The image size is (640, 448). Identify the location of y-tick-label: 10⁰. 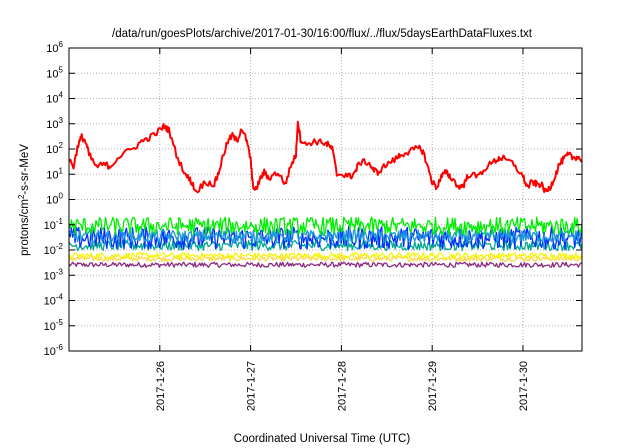
(54, 199).